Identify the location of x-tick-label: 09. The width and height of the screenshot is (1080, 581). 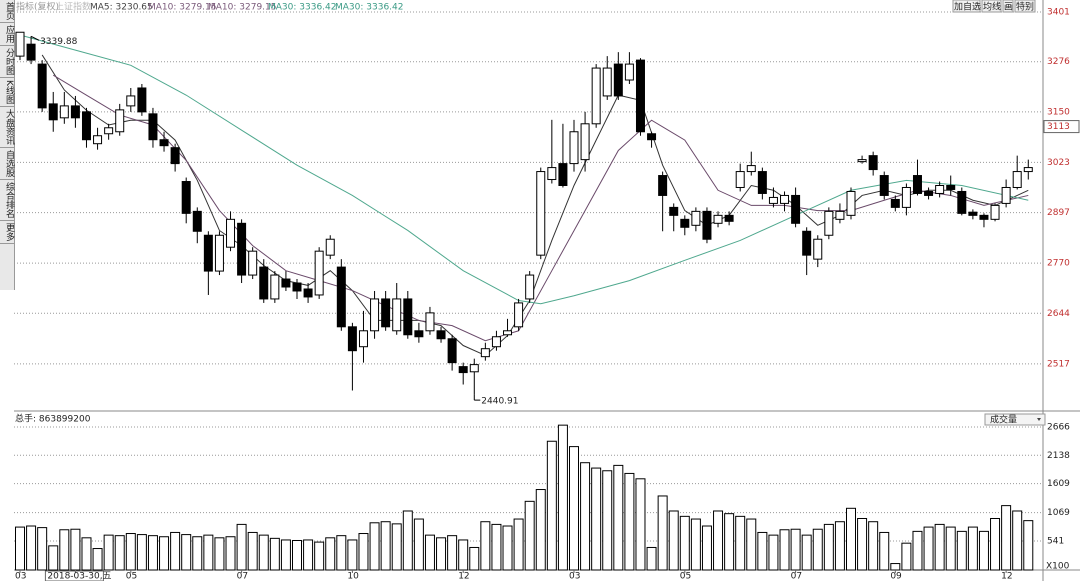
(896, 576).